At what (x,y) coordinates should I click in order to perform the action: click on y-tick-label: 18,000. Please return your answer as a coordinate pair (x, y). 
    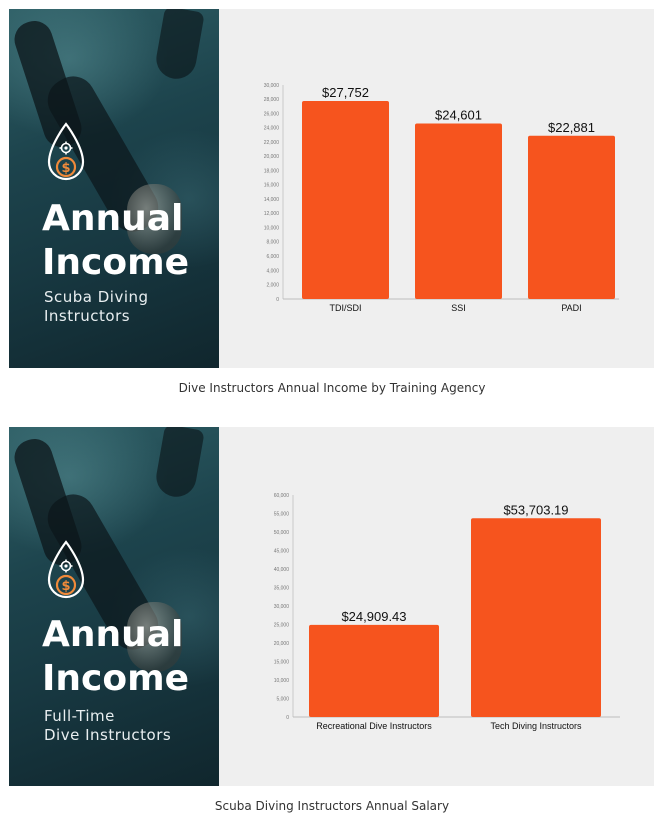
    Looking at the image, I should click on (272, 171).